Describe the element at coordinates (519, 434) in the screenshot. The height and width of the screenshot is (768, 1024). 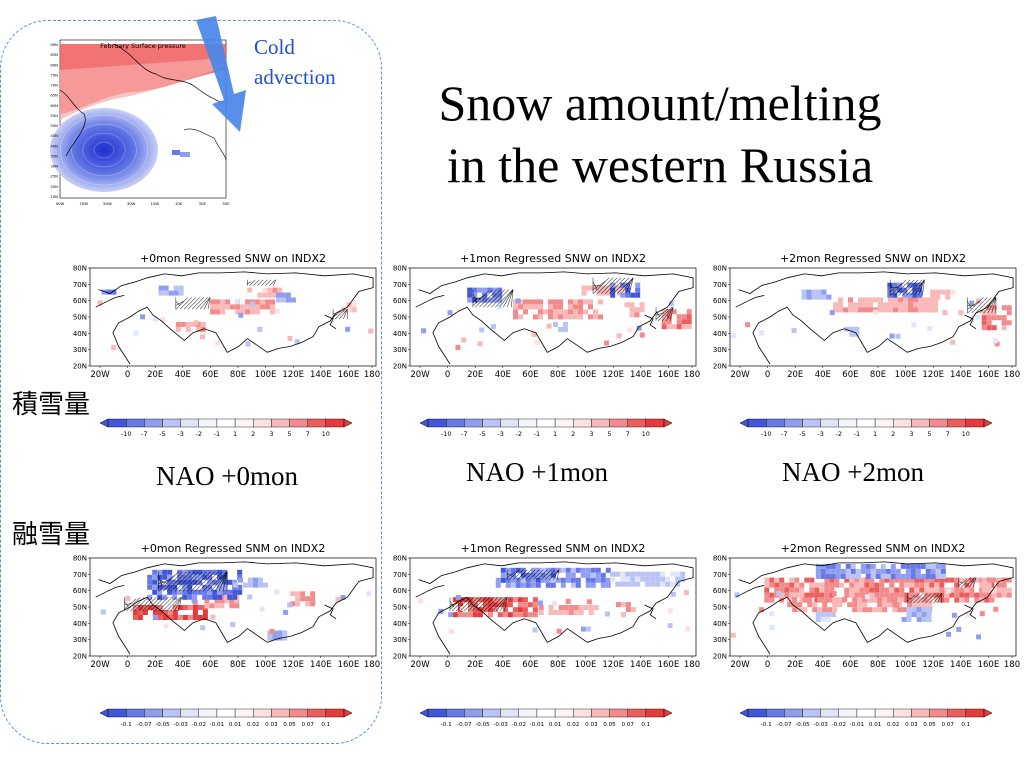
I see `colorbar-label: -2` at that location.